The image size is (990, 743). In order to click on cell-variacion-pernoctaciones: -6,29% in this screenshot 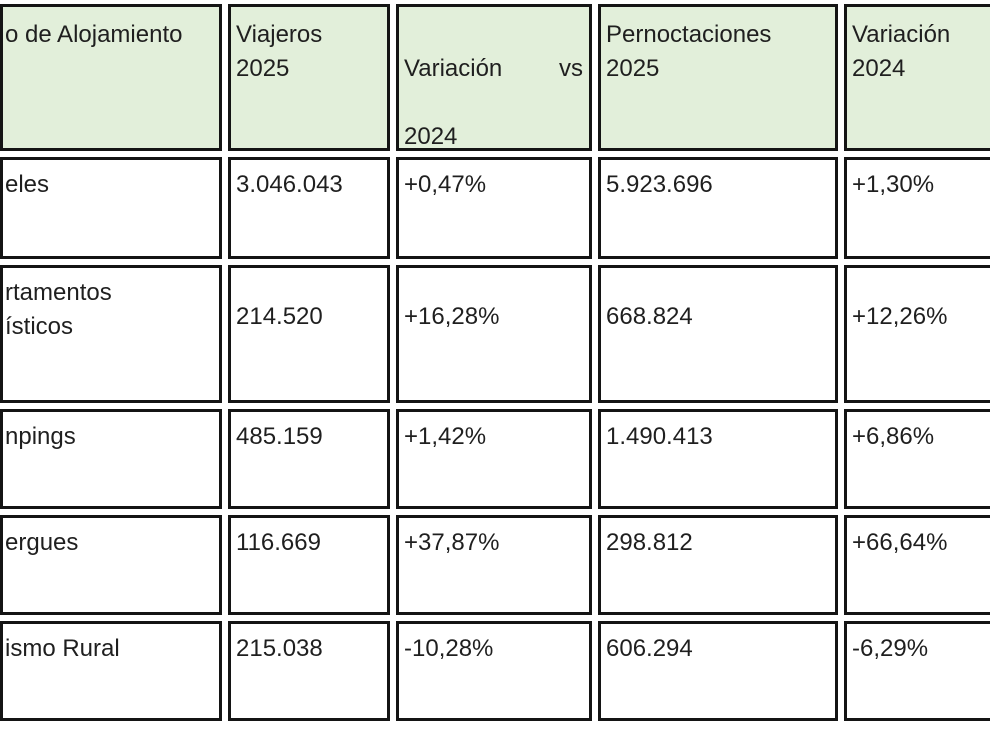, I will do `click(917, 671)`.